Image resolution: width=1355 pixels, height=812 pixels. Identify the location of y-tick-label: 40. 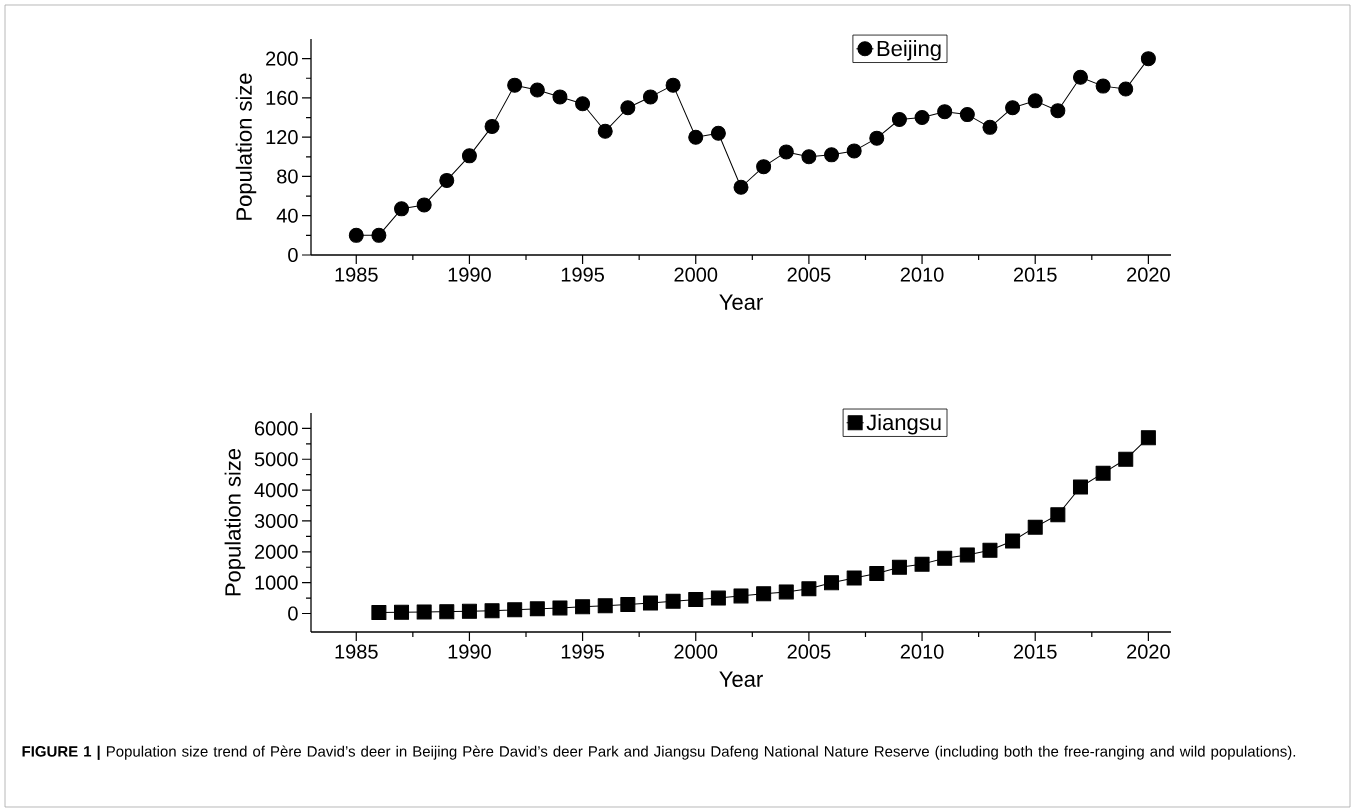
(287, 215).